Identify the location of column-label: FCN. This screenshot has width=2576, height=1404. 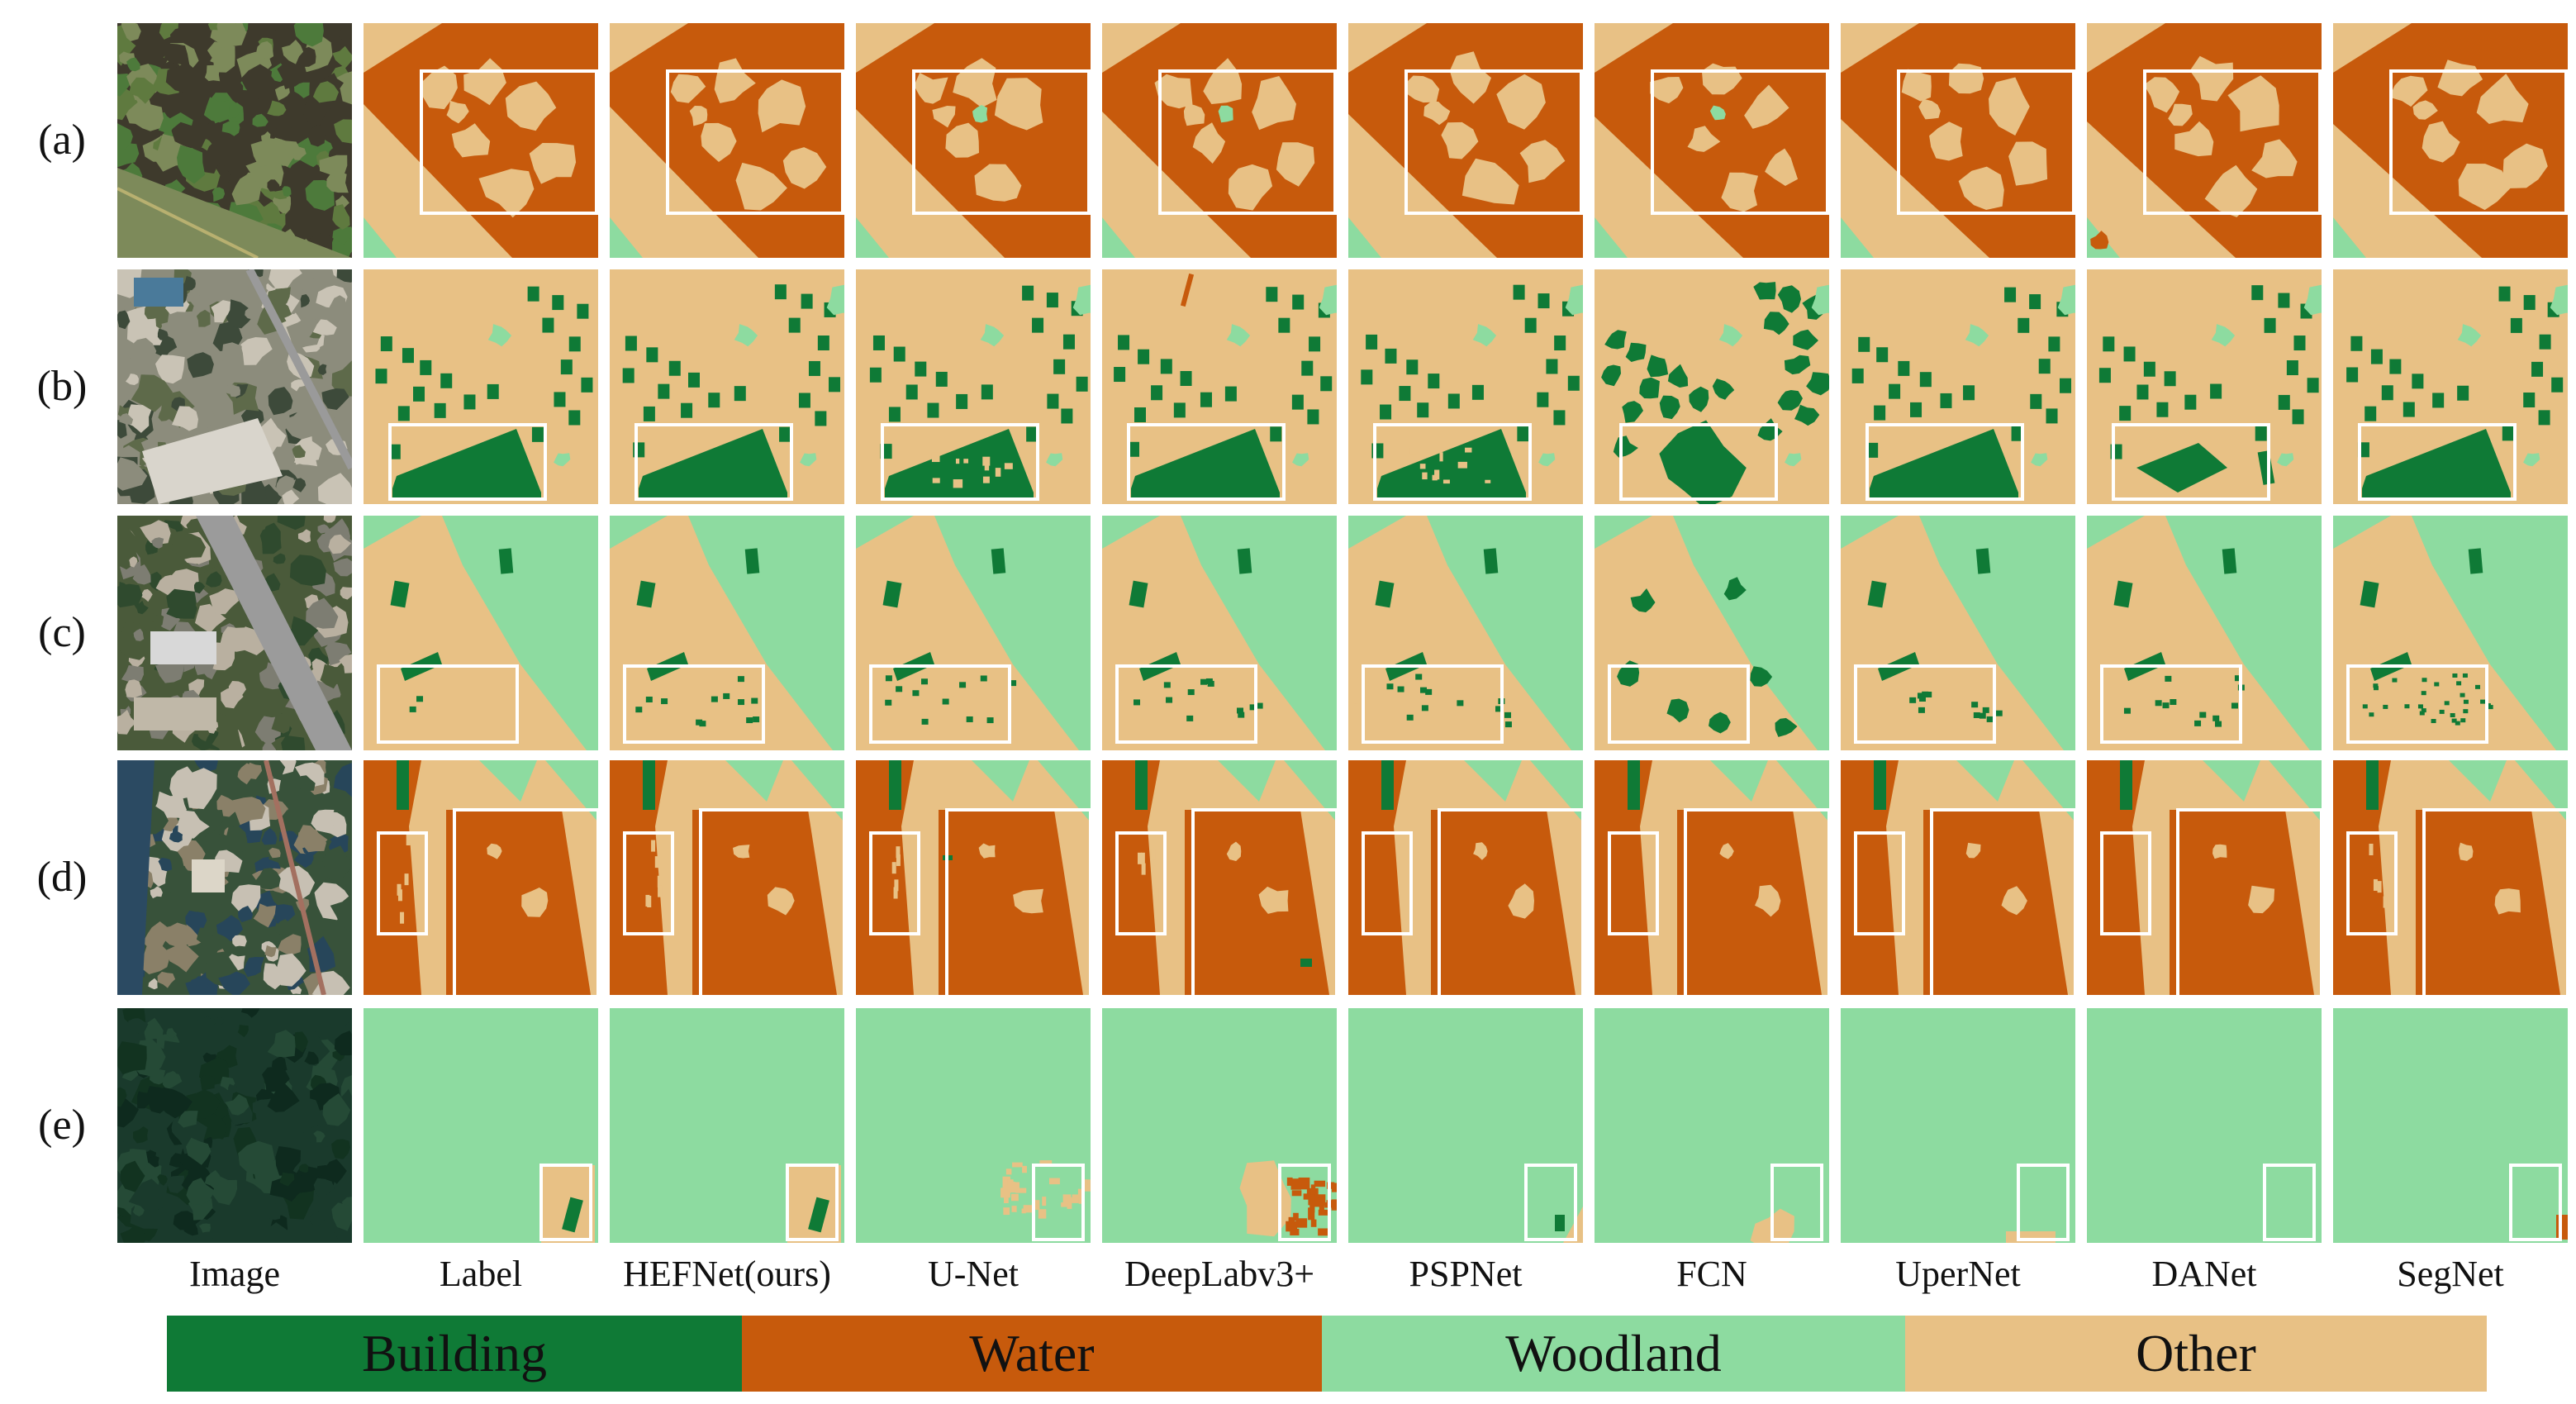
(1711, 1274).